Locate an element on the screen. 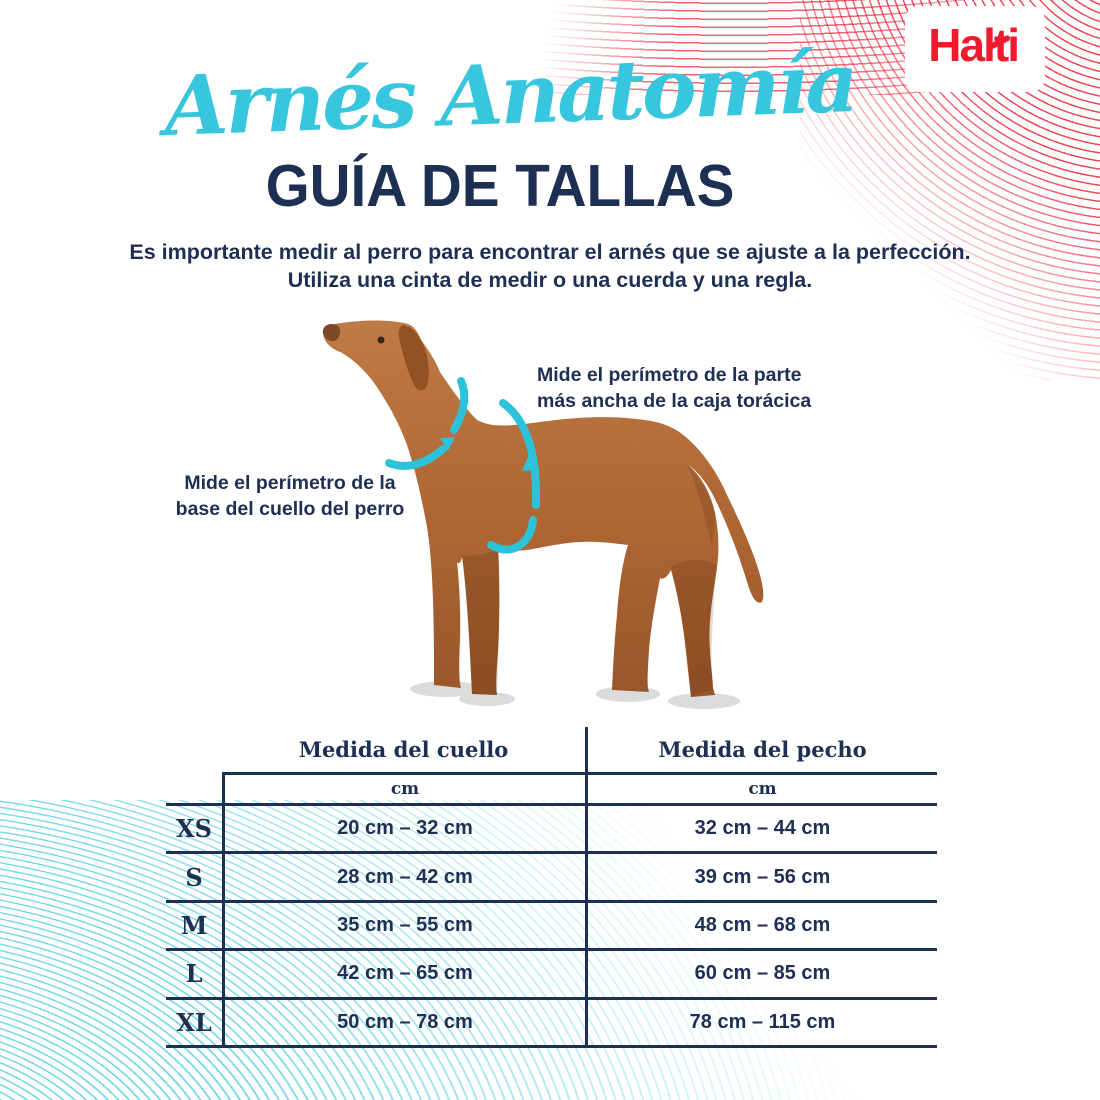 The width and height of the screenshot is (1100, 1100). dog-ear is located at coordinates (413, 358).